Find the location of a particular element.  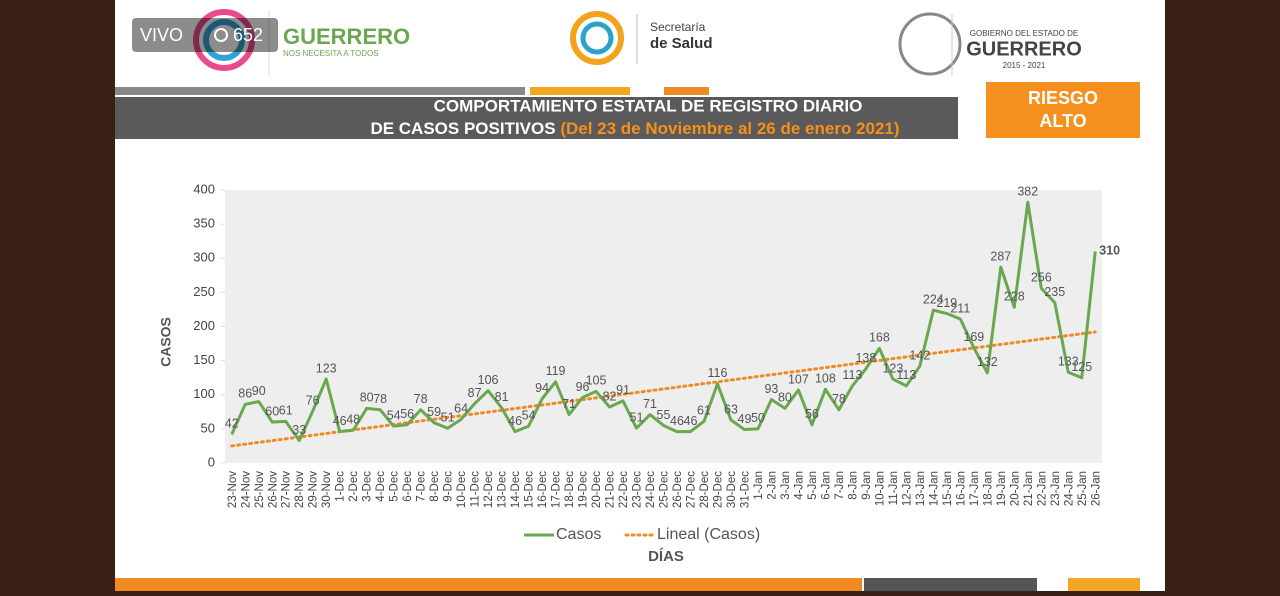

x-tick-label: 8-Dec is located at coordinates (435, 486).